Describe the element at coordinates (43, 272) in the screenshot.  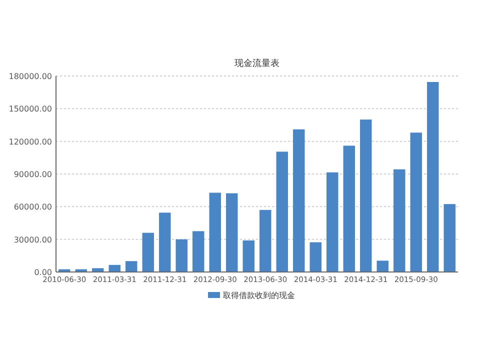
I see `y-tick-label: 0.00` at that location.